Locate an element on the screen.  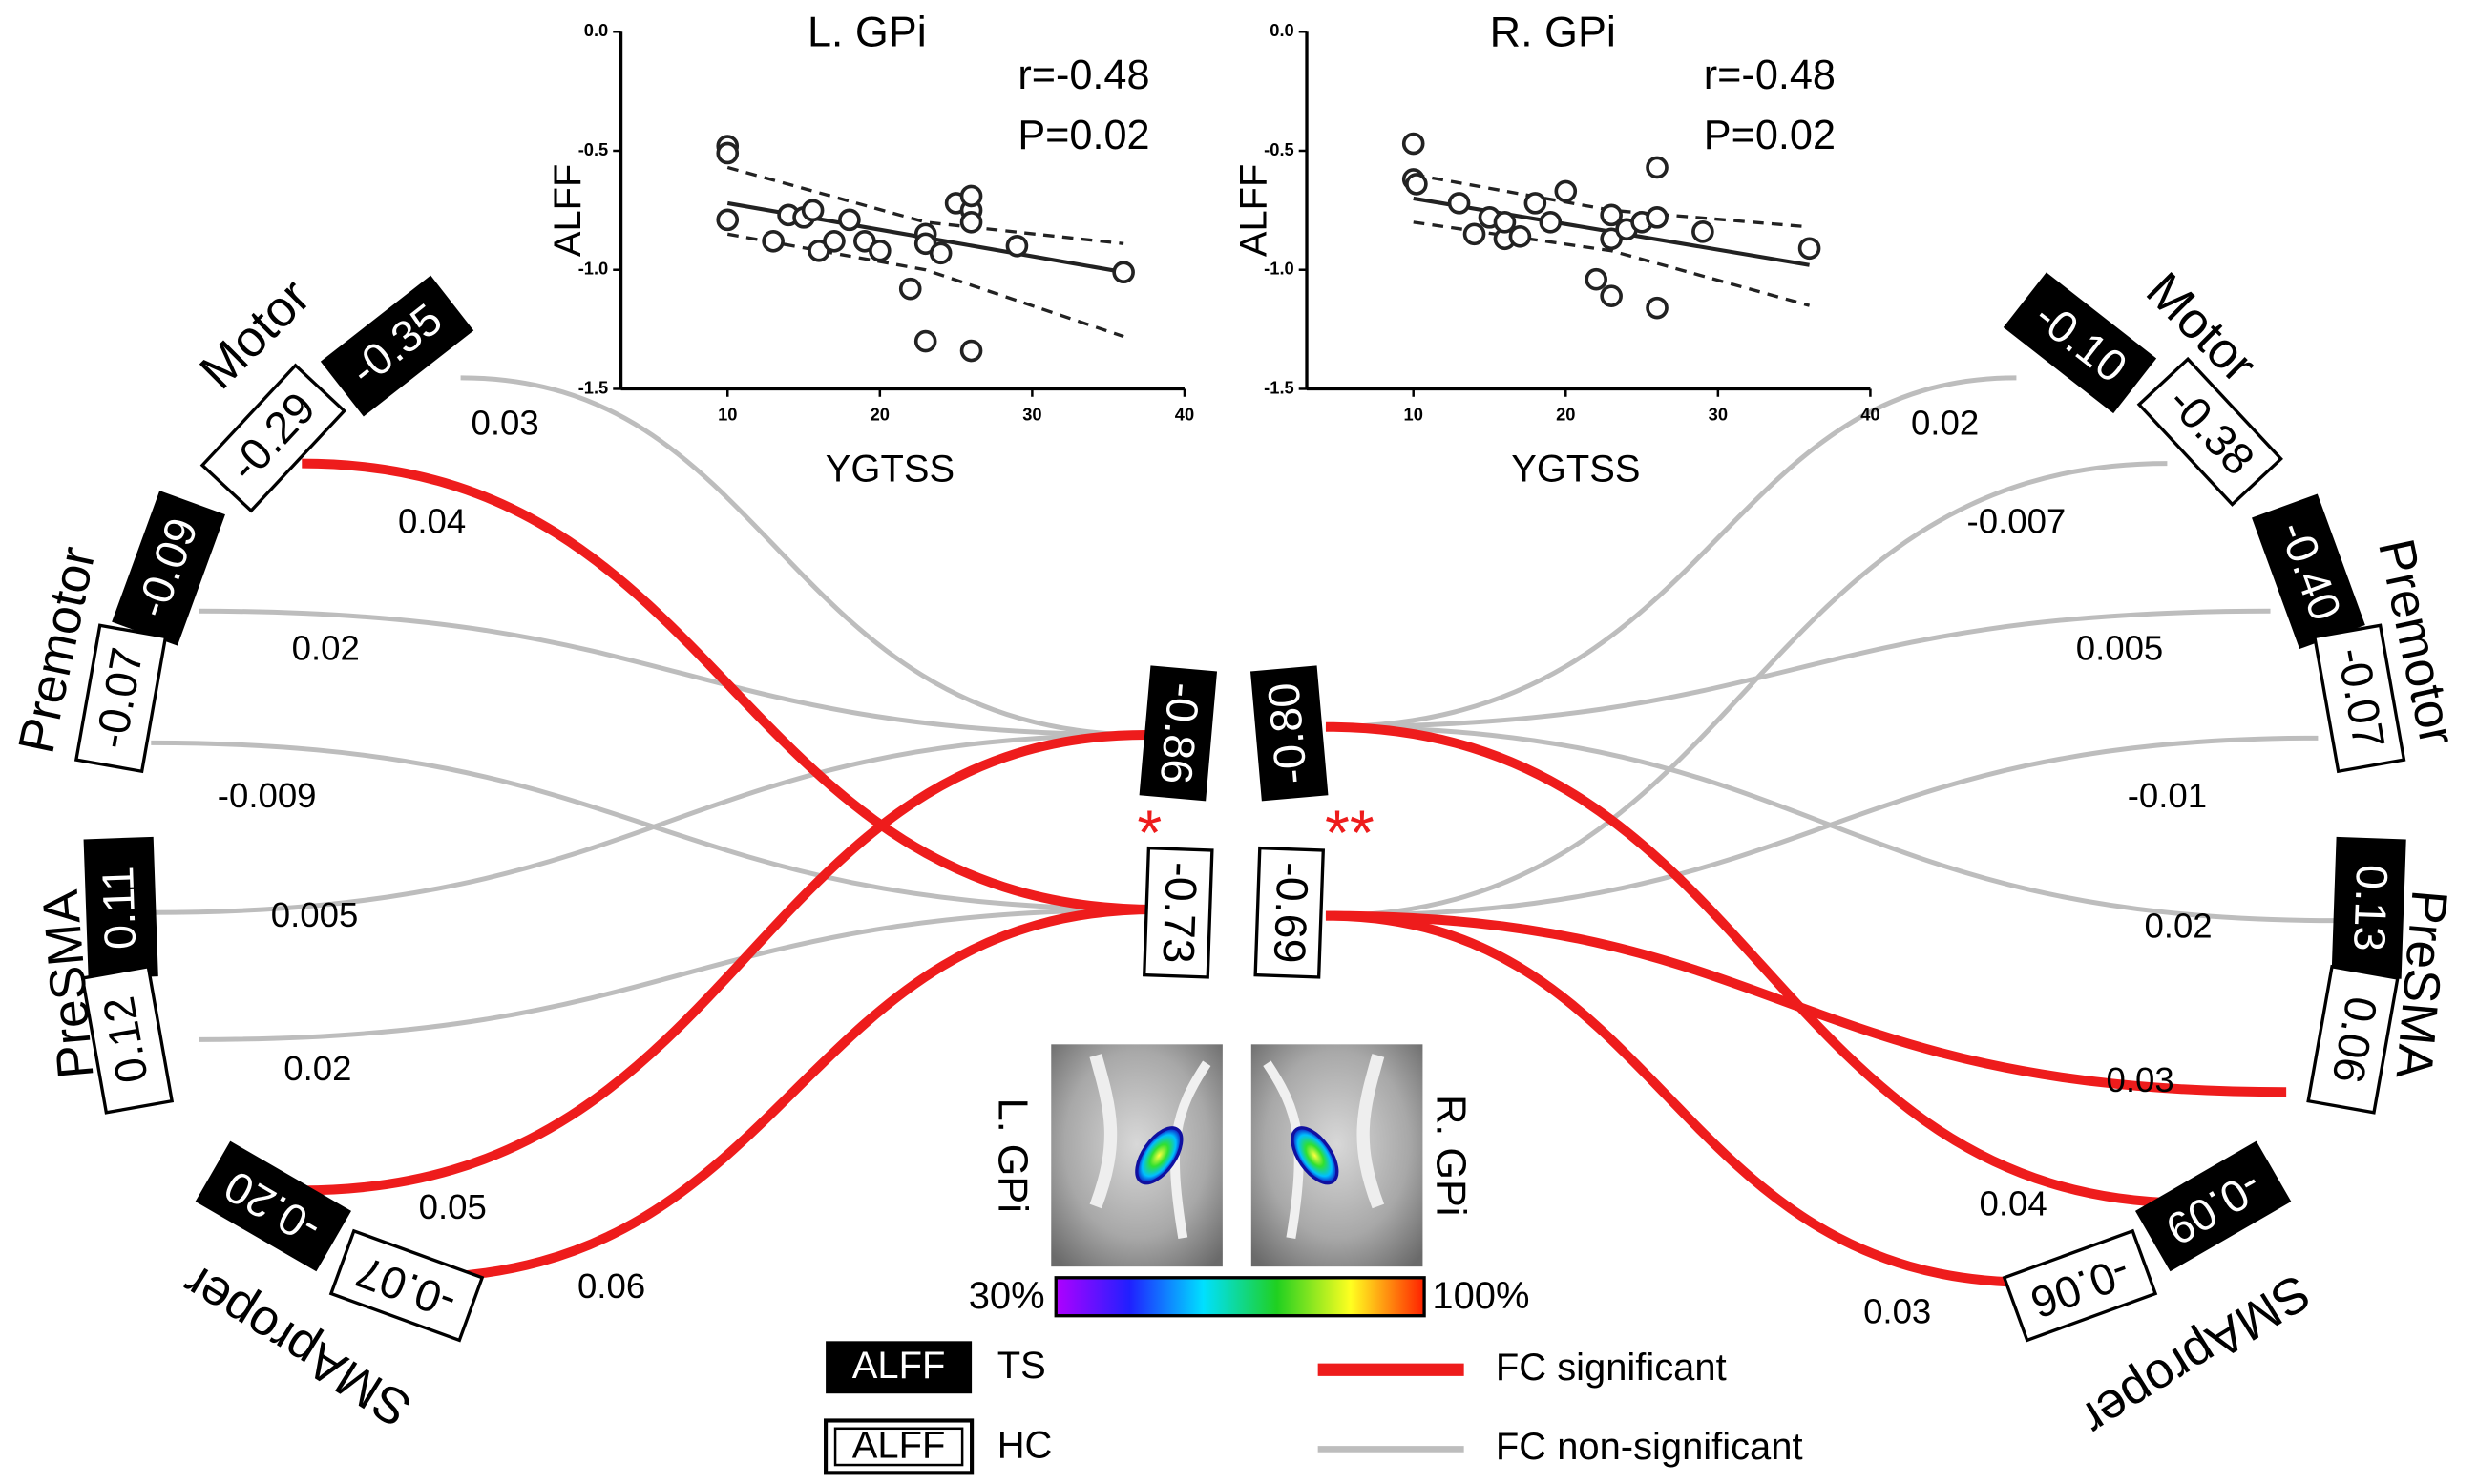
legend-nonsig-label: FC non-significant is located at coordinates (1649, 1447).